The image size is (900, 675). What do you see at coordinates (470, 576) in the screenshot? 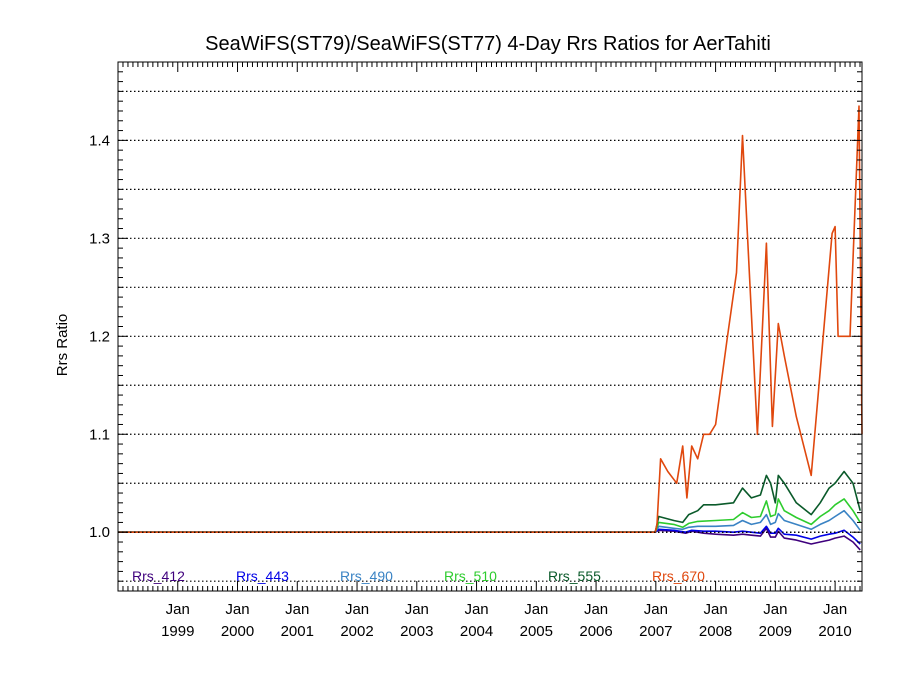
I see `legend-item: Rrs_510` at bounding box center [470, 576].